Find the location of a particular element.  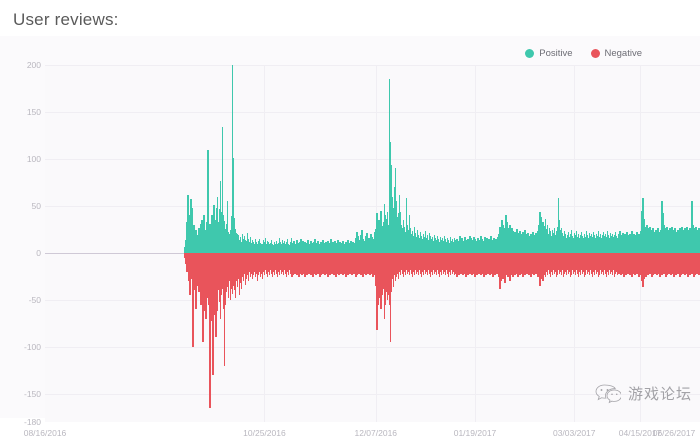

legend-item-negative: Negative is located at coordinates (616, 53).